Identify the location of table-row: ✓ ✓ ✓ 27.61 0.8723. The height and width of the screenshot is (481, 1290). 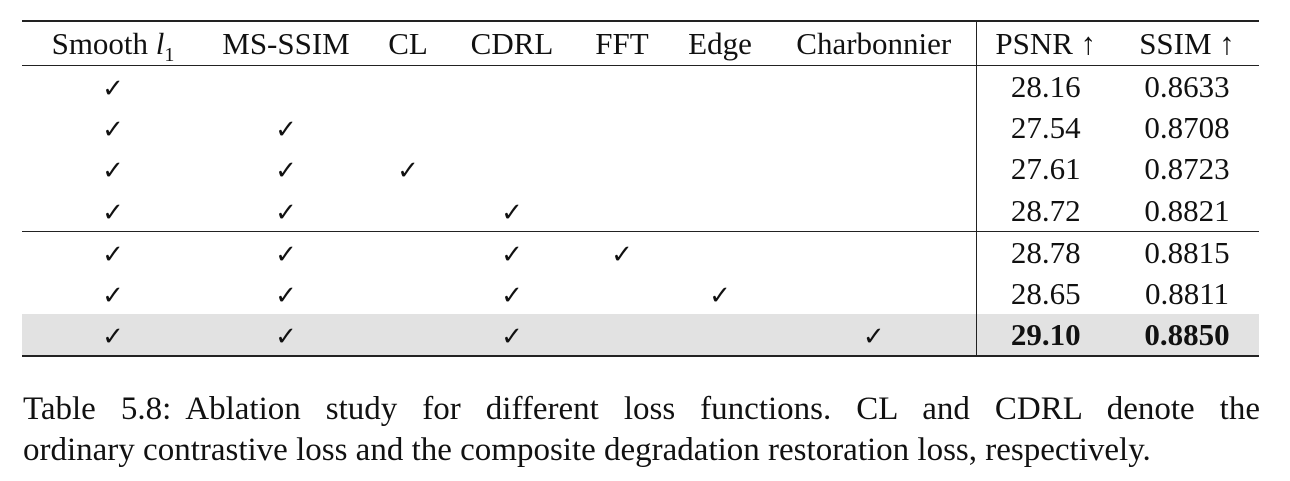
(640, 169).